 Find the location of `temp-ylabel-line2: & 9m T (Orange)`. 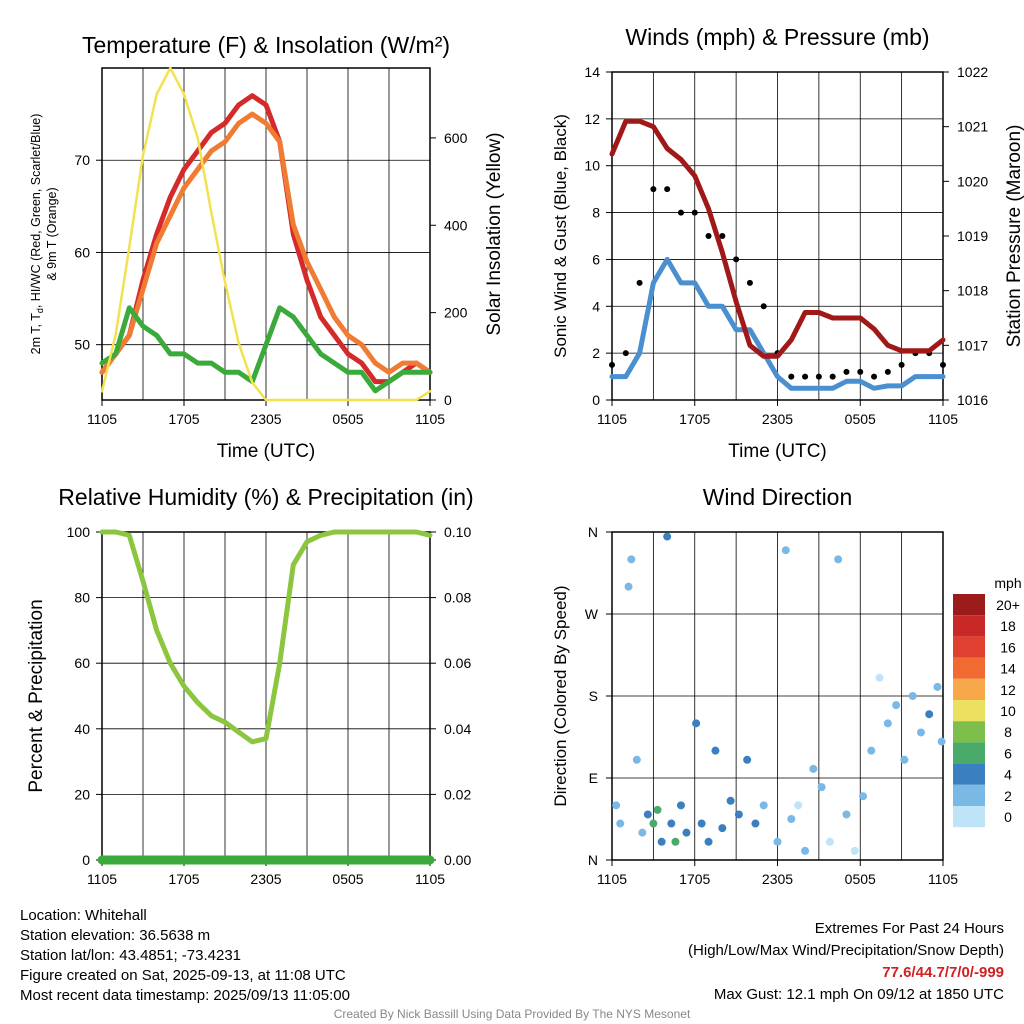

temp-ylabel-line2: & 9m T (Orange) is located at coordinates (52, 233).